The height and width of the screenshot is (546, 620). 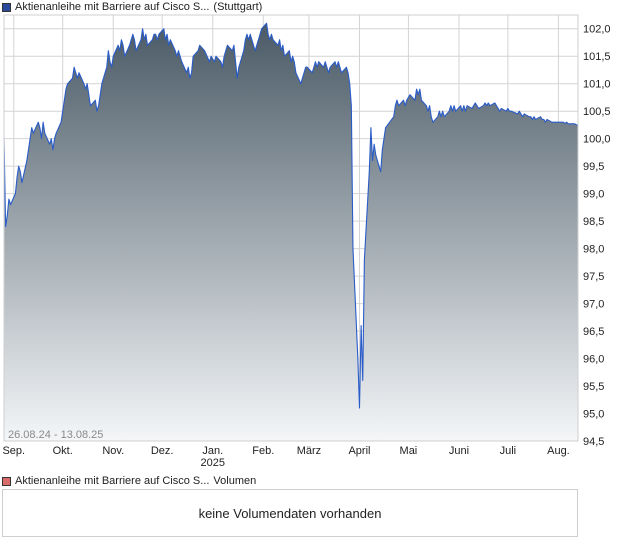 What do you see at coordinates (593, 277) in the screenshot?
I see `y-tick-label: 97,5` at bounding box center [593, 277].